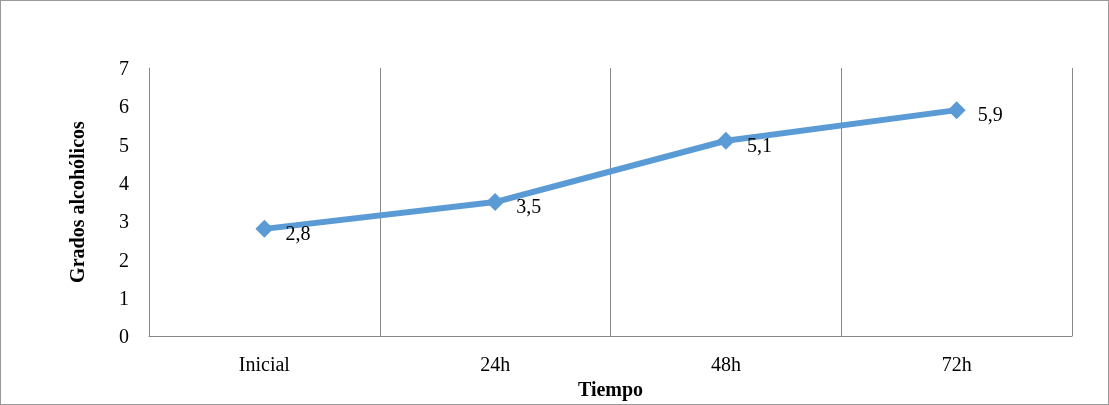 The width and height of the screenshot is (1109, 405). I want to click on y-tick-label: 5, so click(124, 144).